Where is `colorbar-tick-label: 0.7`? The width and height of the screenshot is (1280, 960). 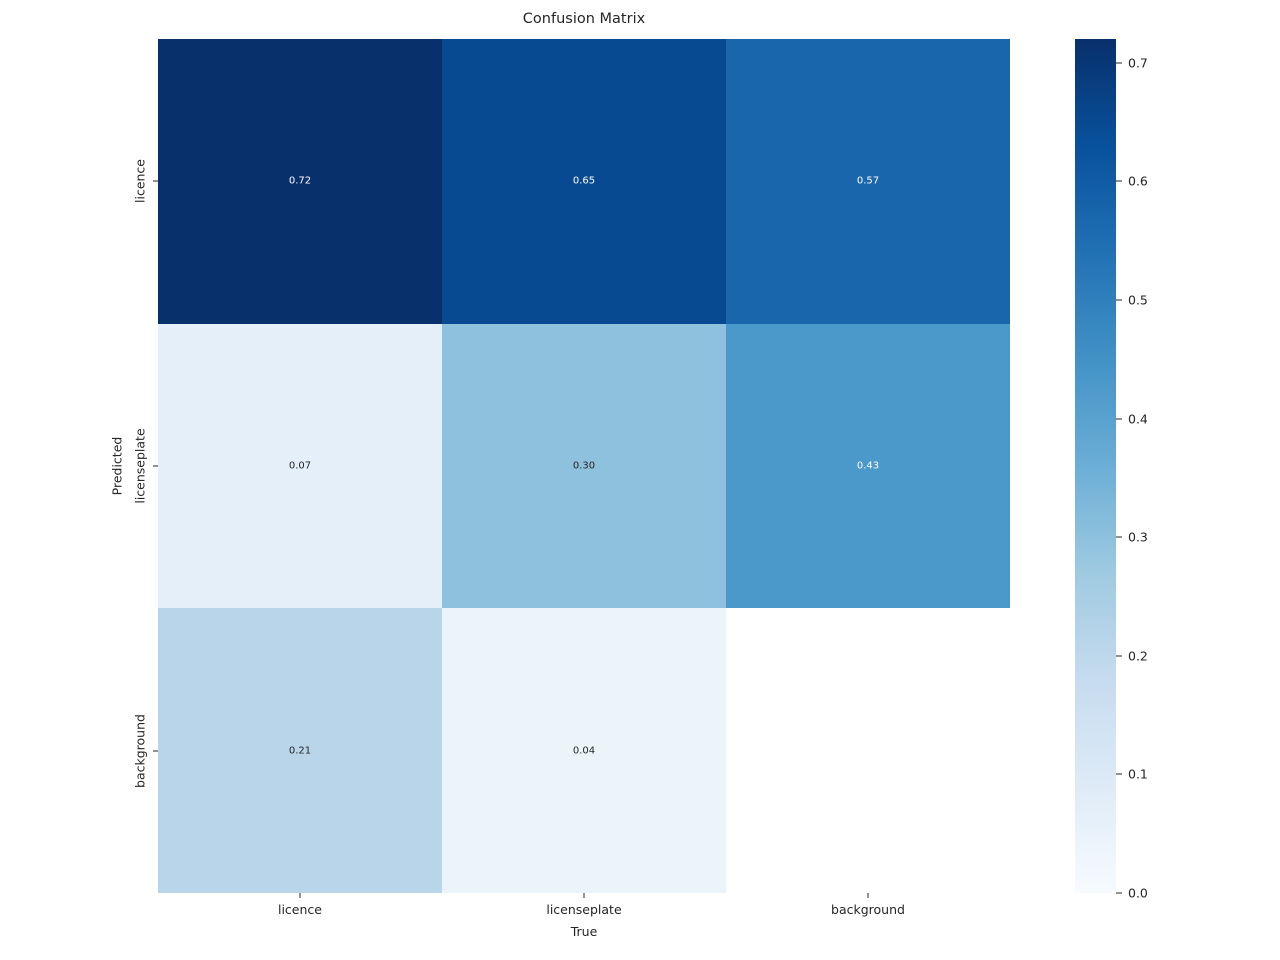 colorbar-tick-label: 0.7 is located at coordinates (1138, 63).